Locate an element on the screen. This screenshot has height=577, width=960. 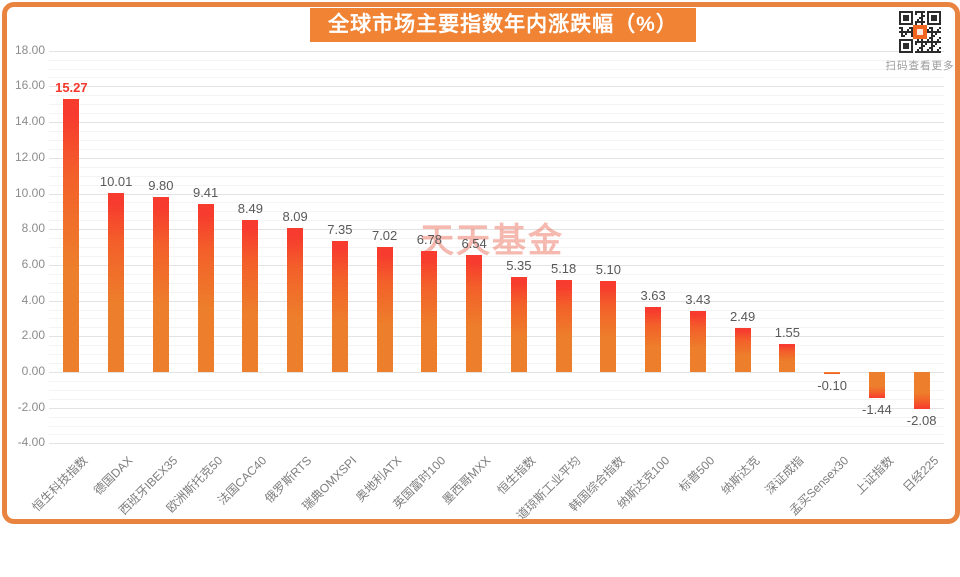
watermark: 天天基金 is located at coordinates (492, 241).